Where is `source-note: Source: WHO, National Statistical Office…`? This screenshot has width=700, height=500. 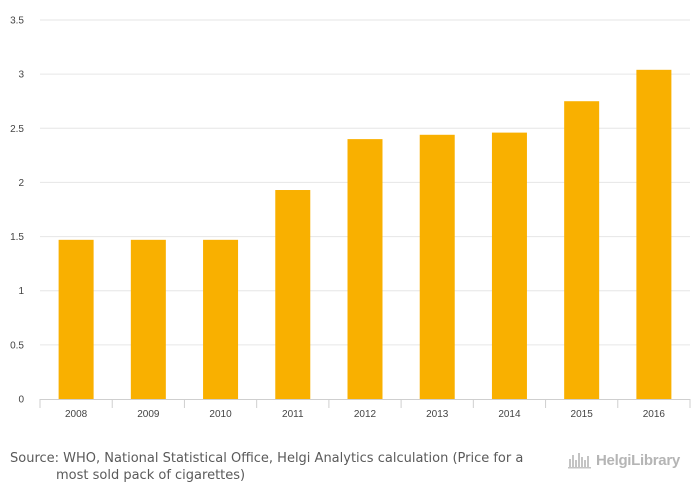 source-note: Source: WHO, National Statistical Office… is located at coordinates (270, 467).